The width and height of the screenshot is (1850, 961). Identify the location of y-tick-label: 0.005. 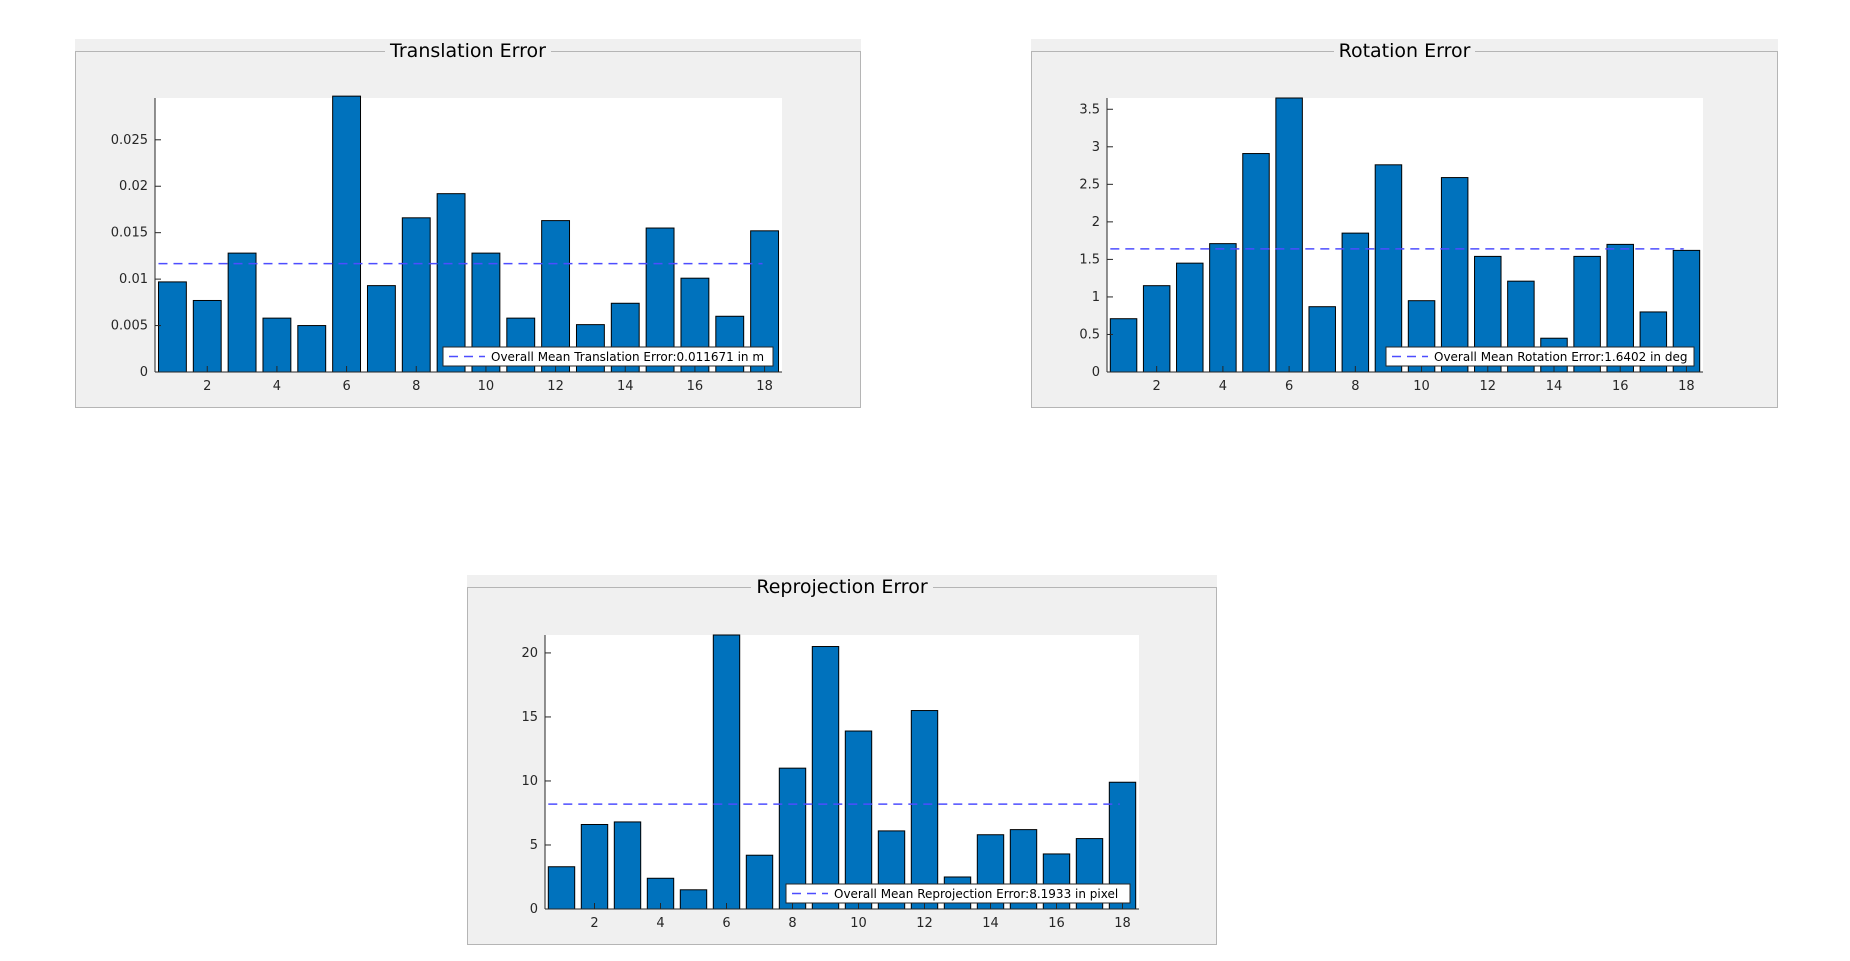
(129, 326).